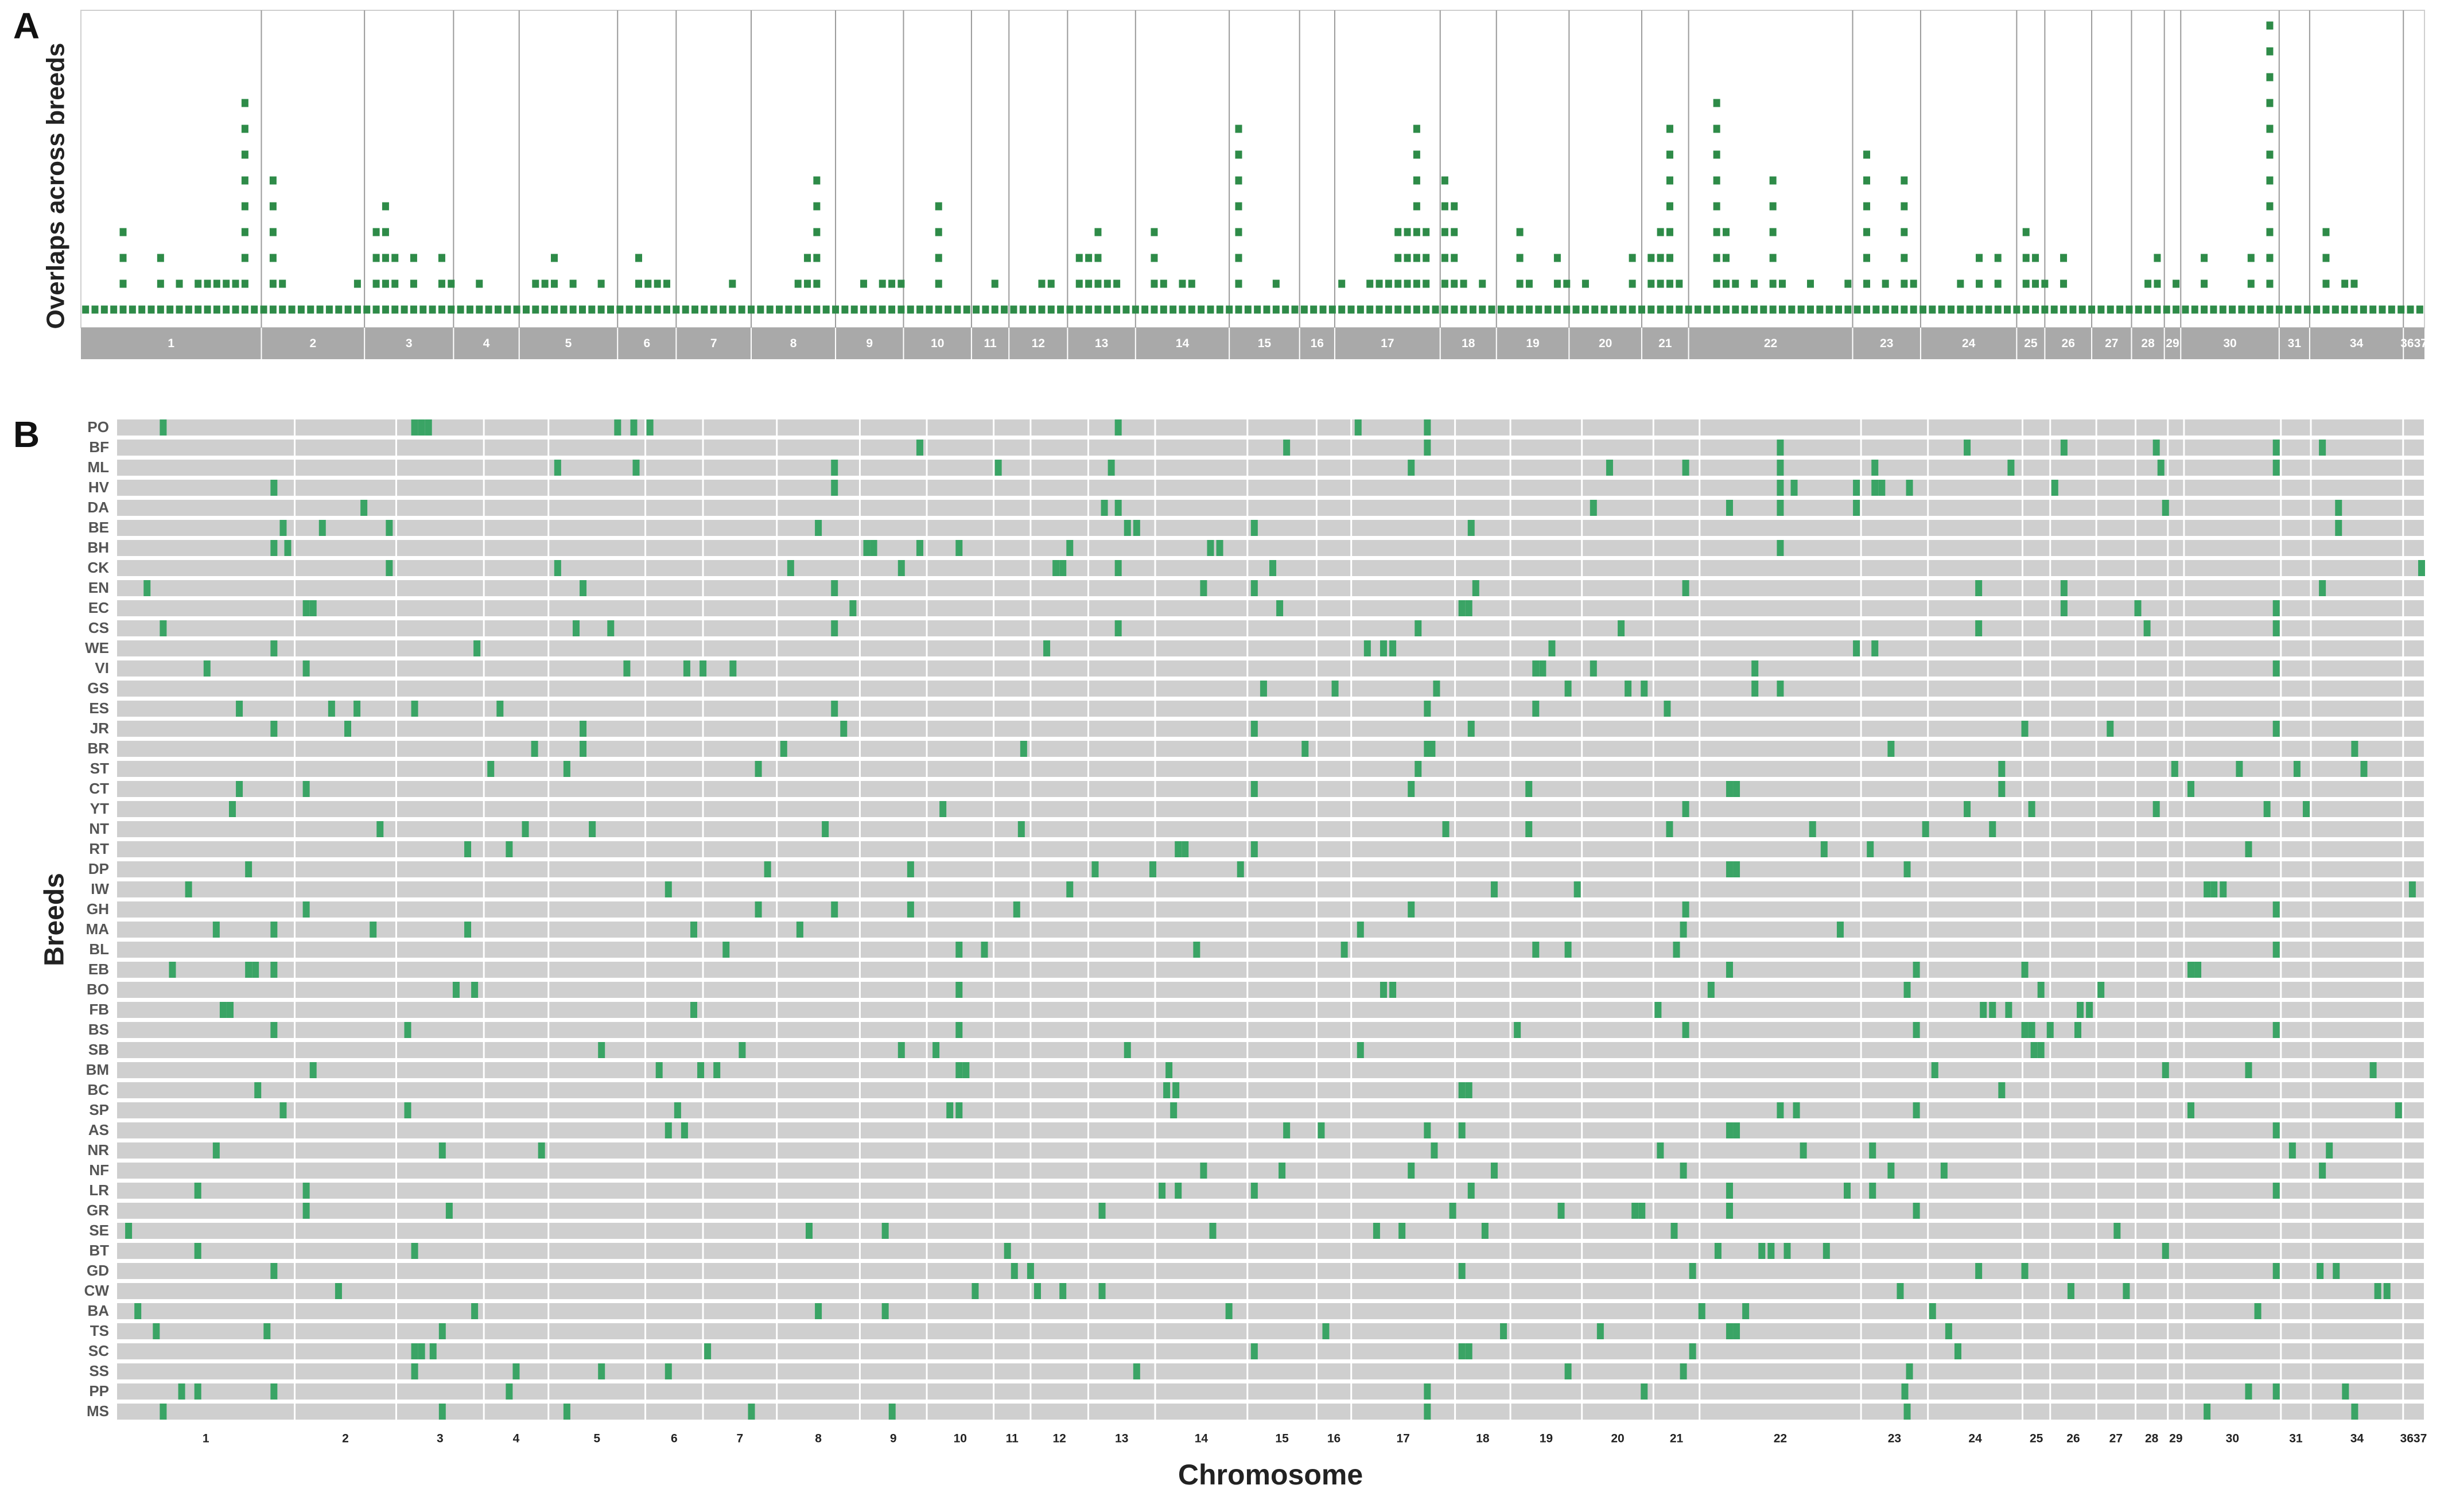 This screenshot has height=1512, width=2448. Describe the element at coordinates (206, 1438) in the screenshot. I see `chromosome-label: 1` at that location.